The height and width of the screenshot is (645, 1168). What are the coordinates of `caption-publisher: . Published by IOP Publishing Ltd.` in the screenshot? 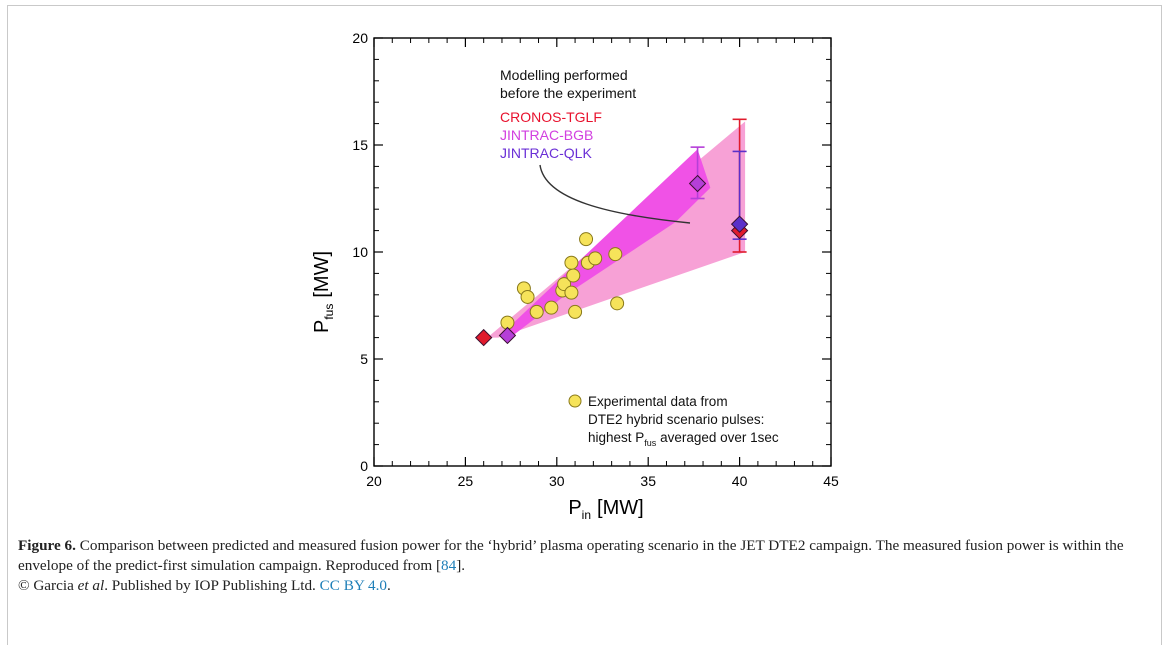 It's located at (212, 585).